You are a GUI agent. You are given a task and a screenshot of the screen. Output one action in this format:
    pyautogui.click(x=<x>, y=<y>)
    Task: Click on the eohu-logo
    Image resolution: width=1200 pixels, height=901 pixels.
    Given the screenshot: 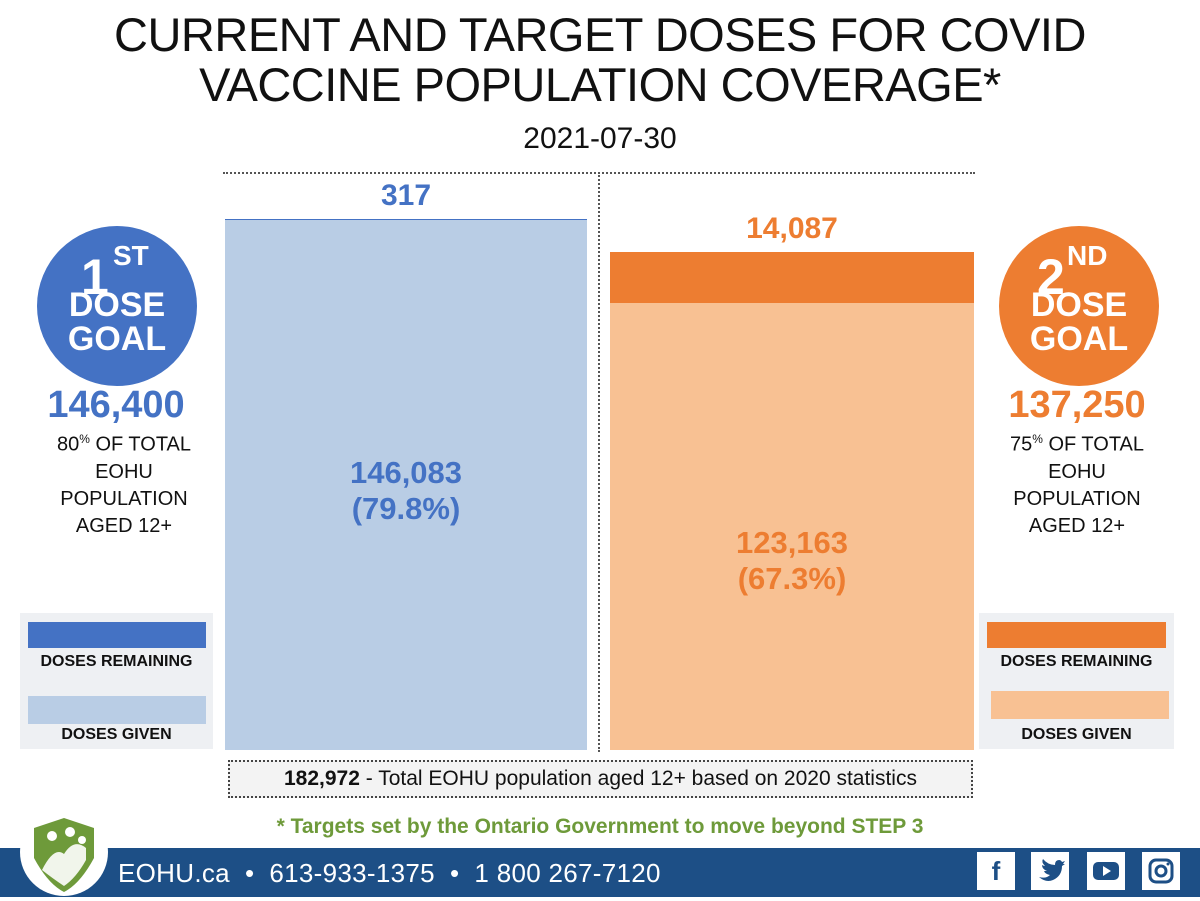 What is the action you would take?
    pyautogui.click(x=64, y=852)
    